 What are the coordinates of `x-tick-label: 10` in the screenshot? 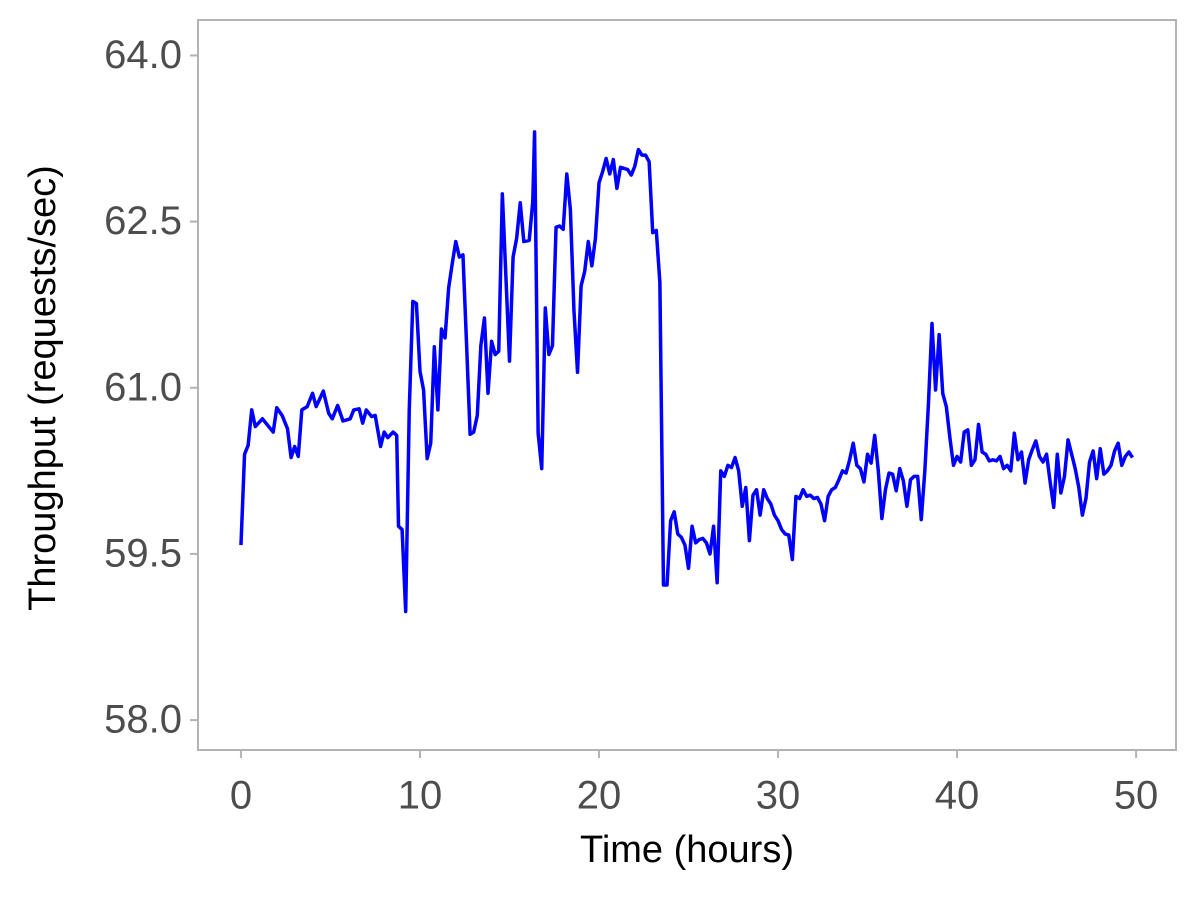 It's located at (420, 796).